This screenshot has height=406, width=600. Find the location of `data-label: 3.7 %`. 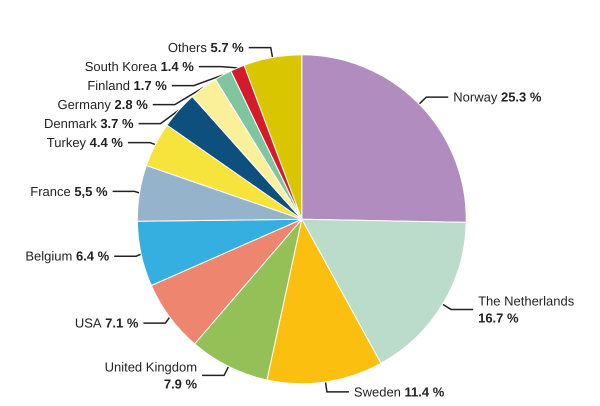

data-label: 3.7 % is located at coordinates (117, 124).